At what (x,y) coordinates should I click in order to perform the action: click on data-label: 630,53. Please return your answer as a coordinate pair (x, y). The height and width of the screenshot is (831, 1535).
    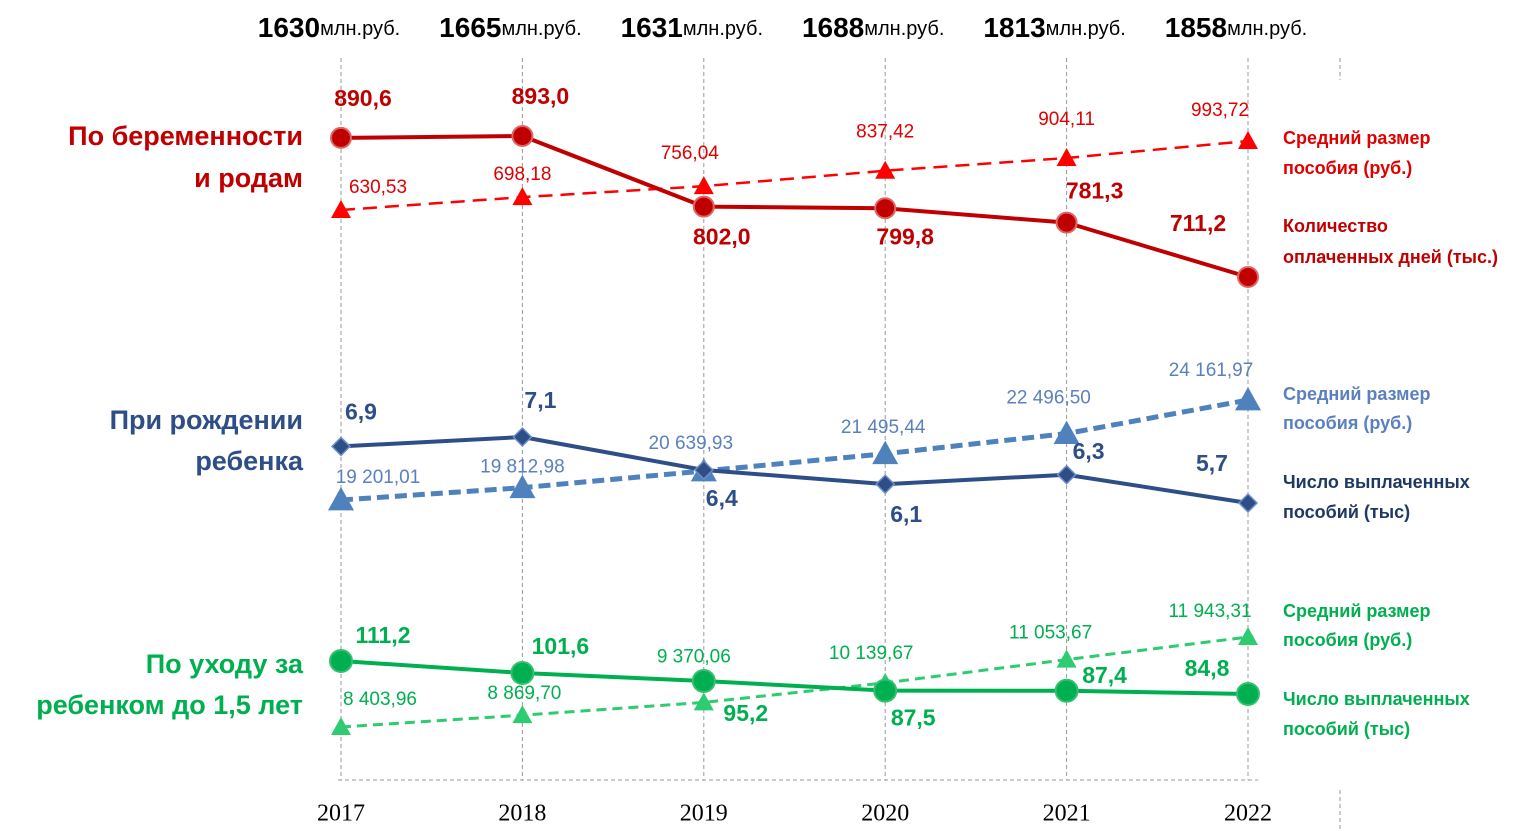
    Looking at the image, I should click on (378, 187).